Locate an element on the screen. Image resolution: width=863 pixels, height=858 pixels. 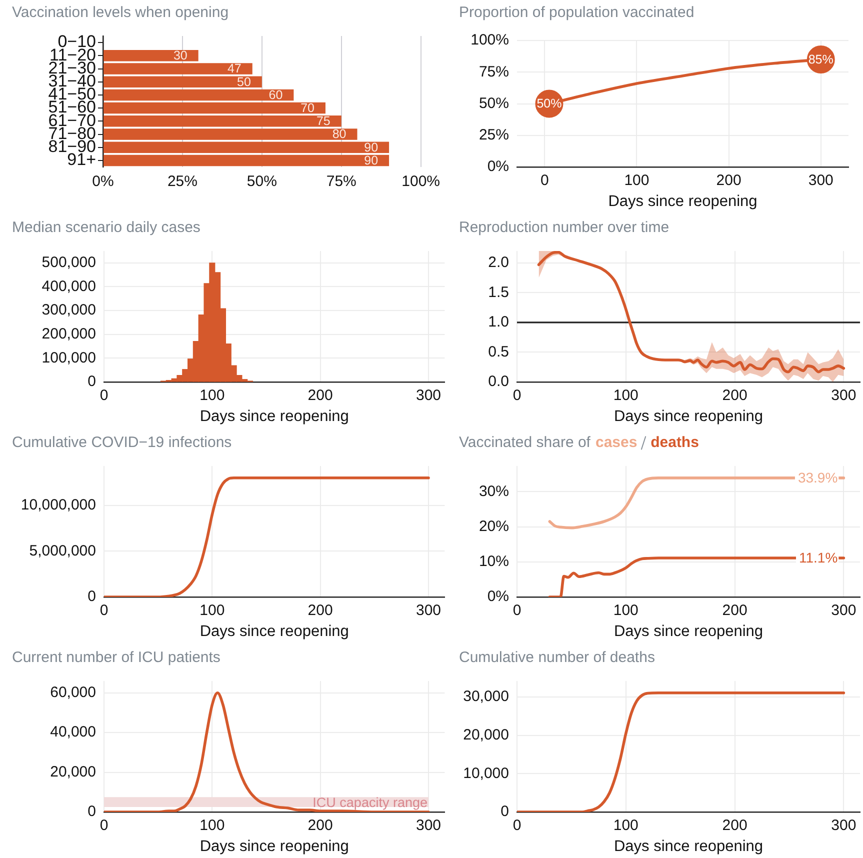
y-tick-label: 100,000 is located at coordinates (69, 357).